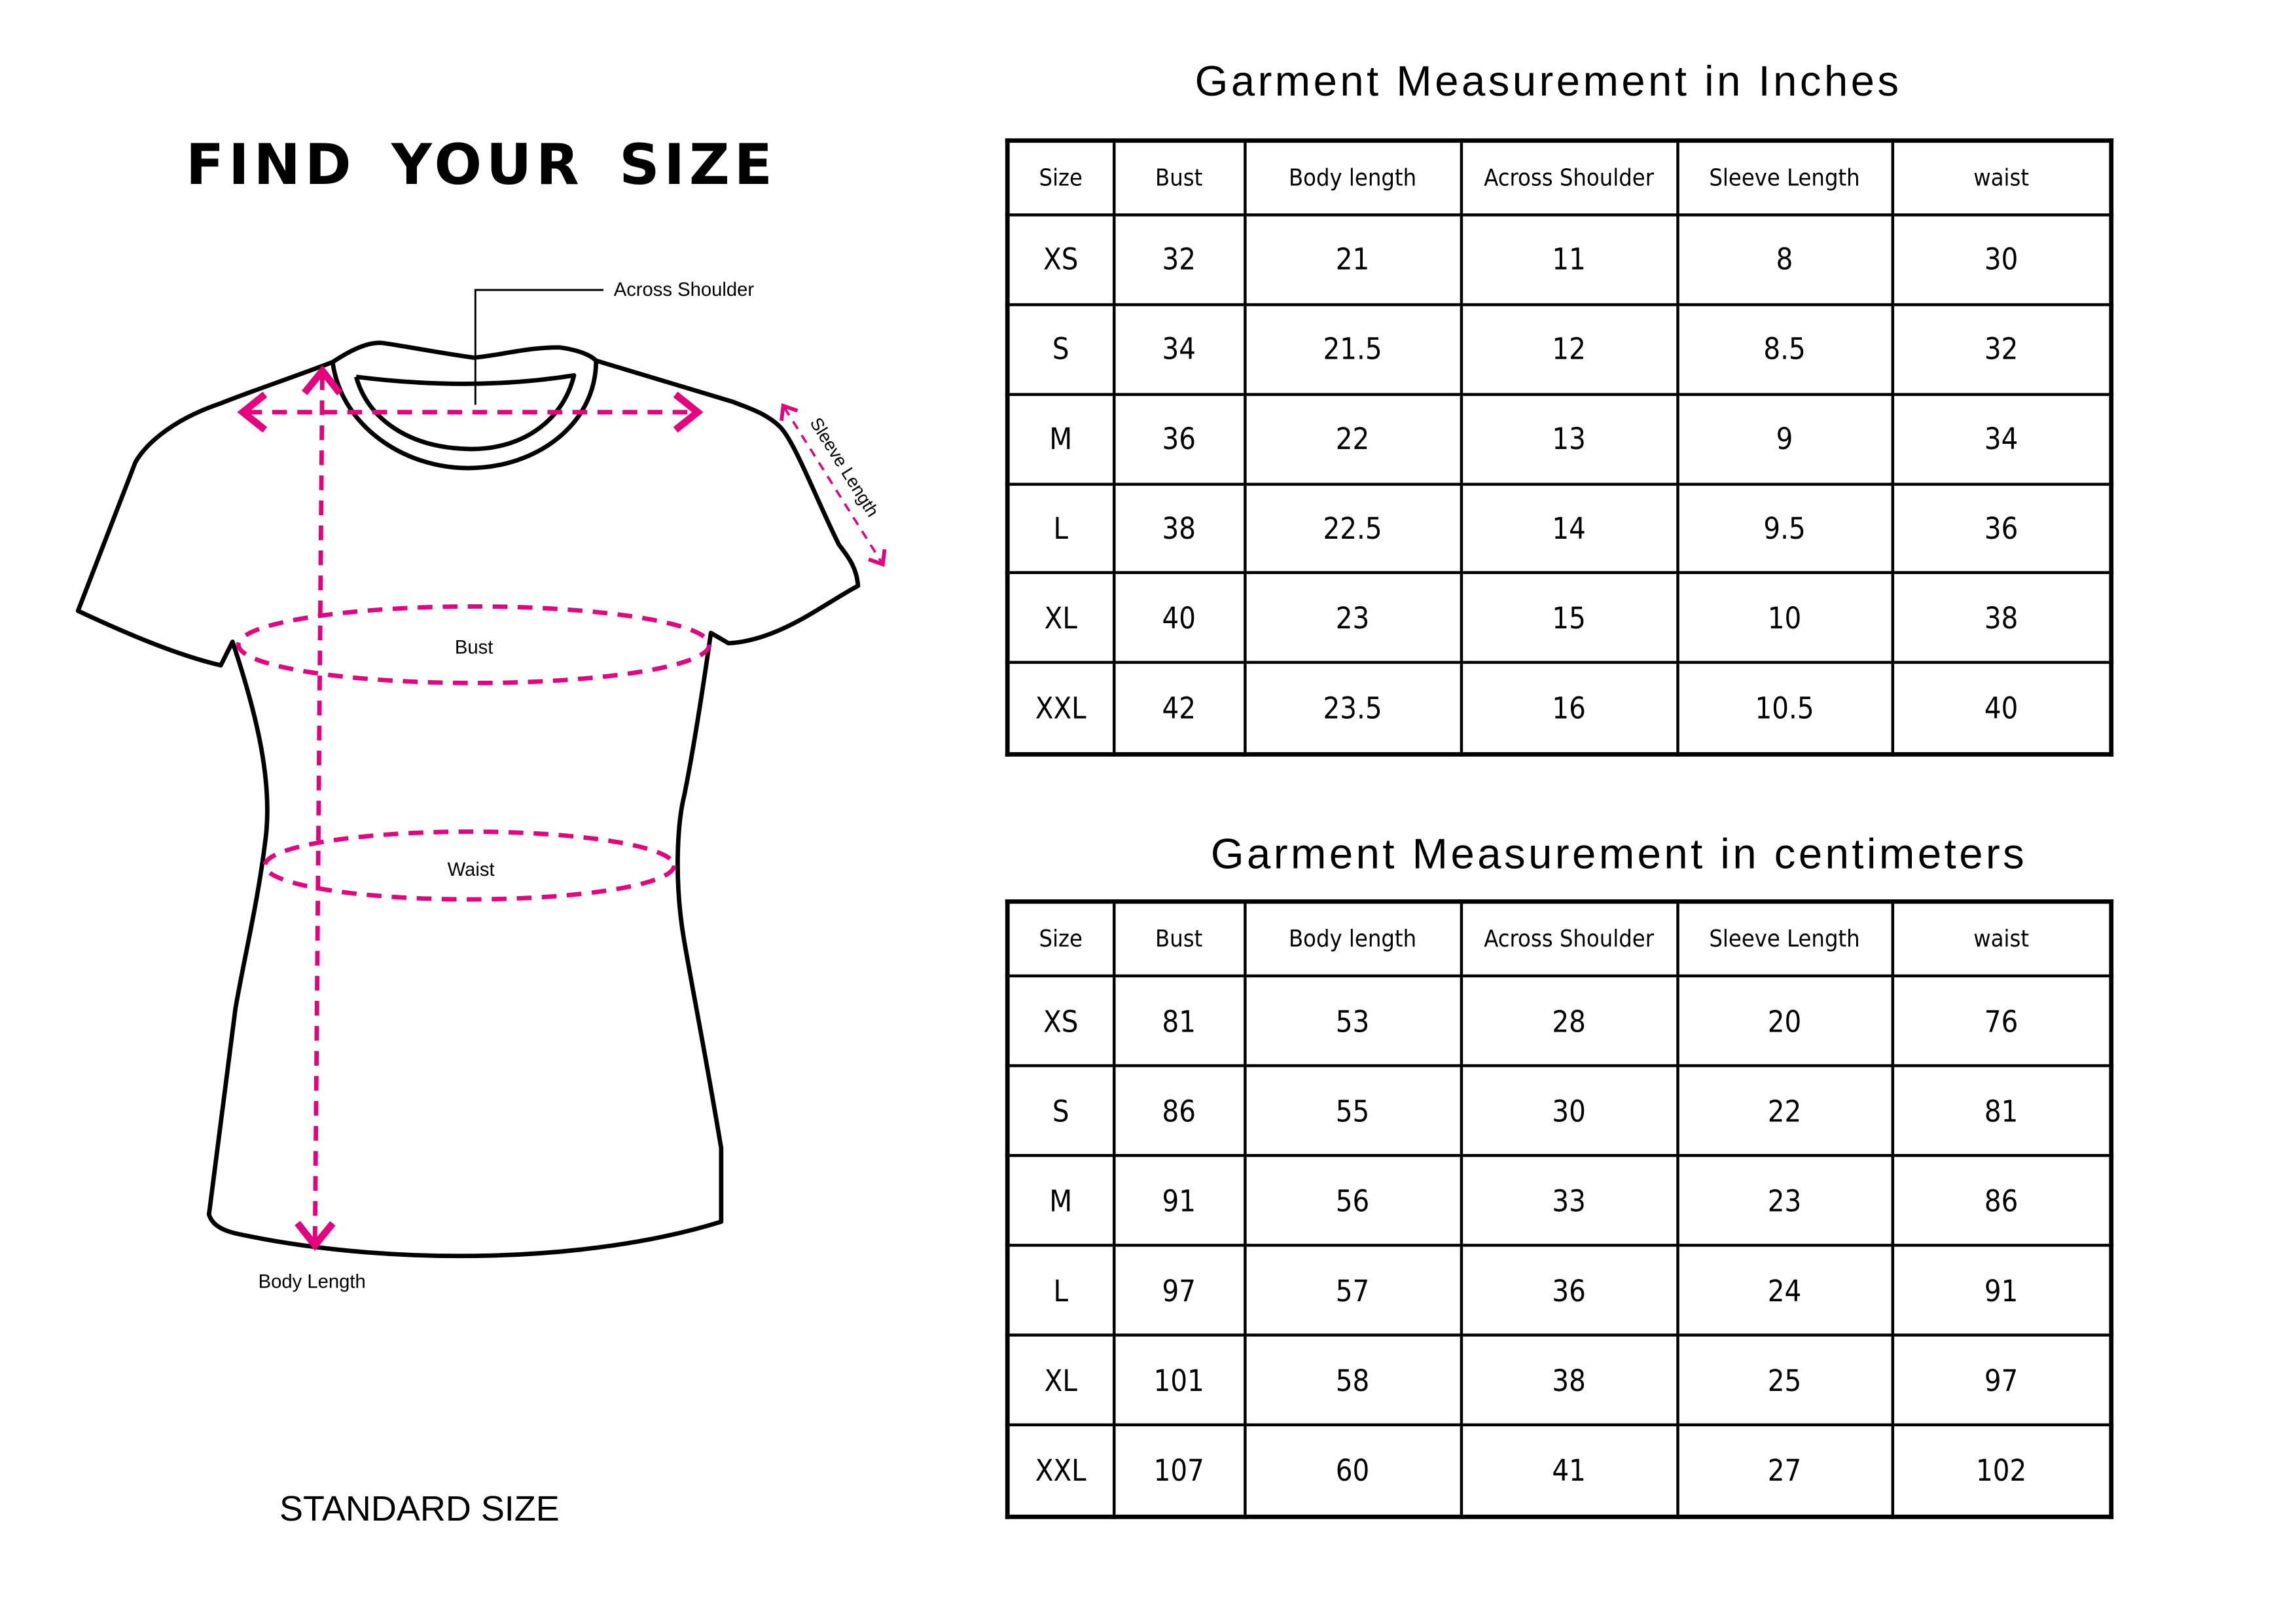  What do you see at coordinates (1569, 618) in the screenshot?
I see `table-cell: 15` at bounding box center [1569, 618].